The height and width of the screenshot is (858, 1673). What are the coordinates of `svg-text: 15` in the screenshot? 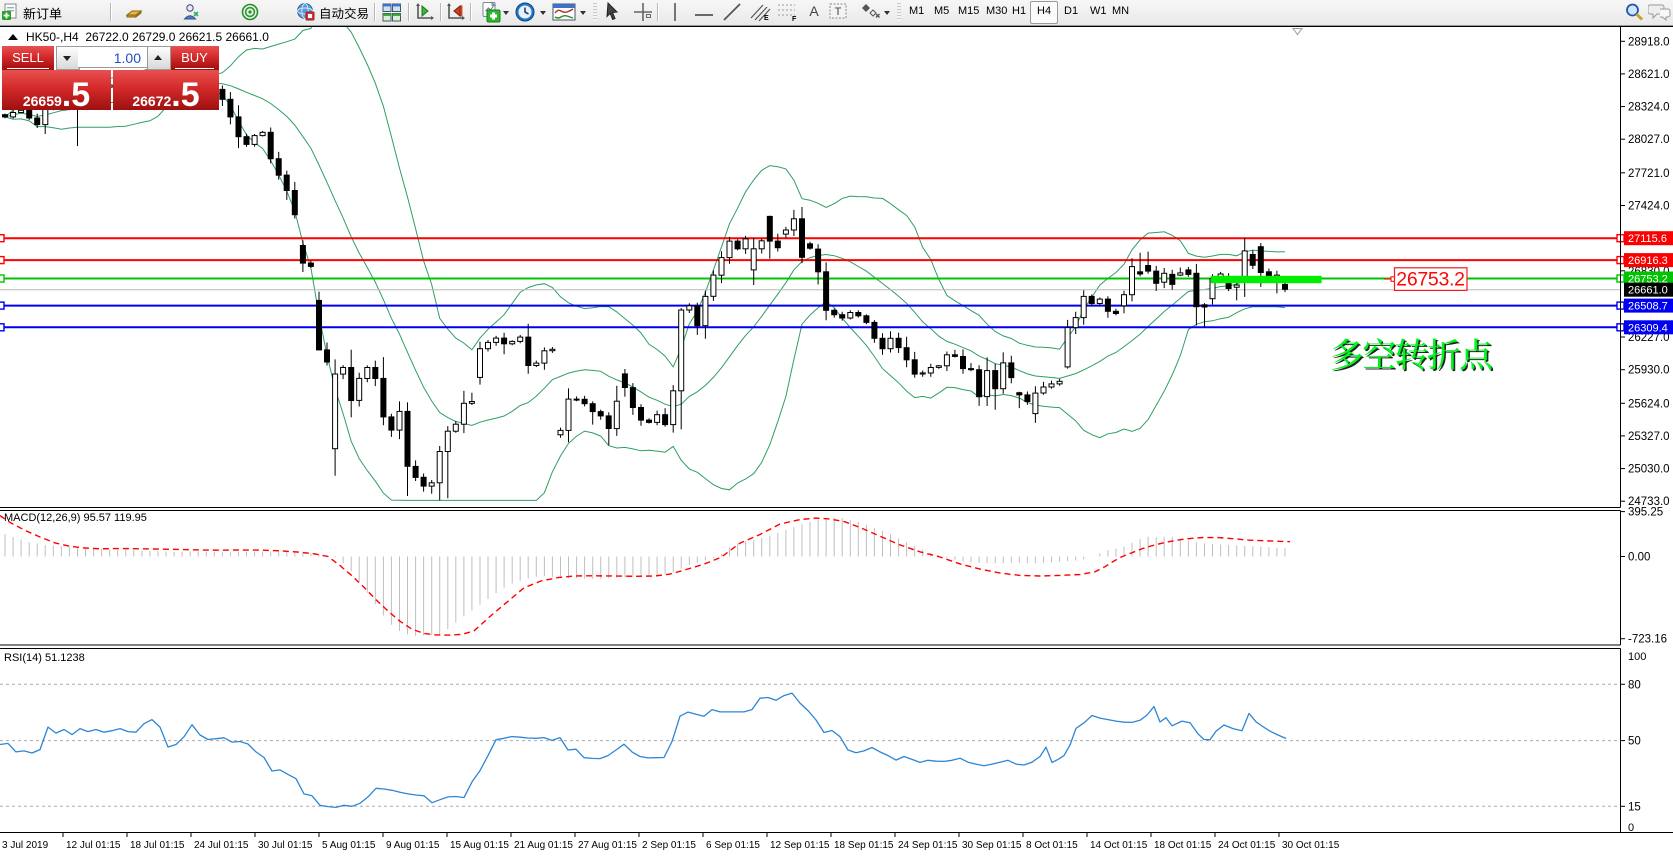 It's located at (1634, 807).